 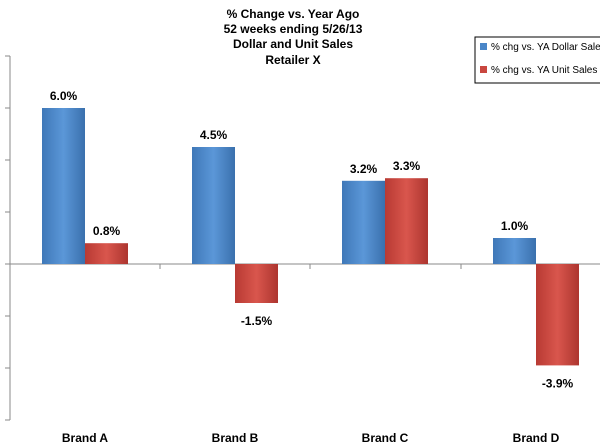 I want to click on bar-unit-sales-brand-a, so click(x=106, y=253).